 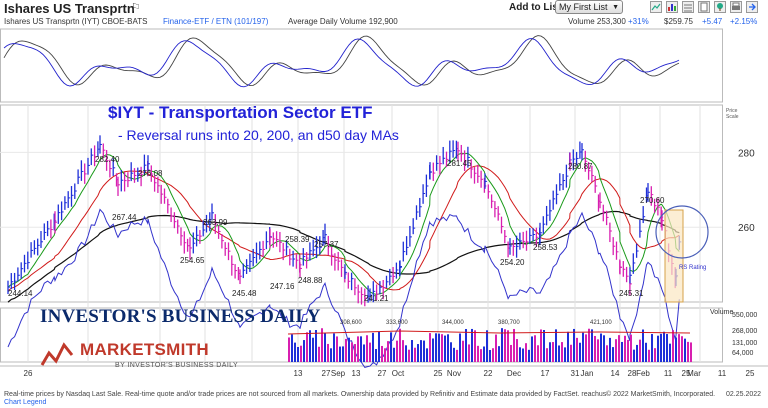 What do you see at coordinates (746, 153) in the screenshot?
I see `y-tick-label: 280` at bounding box center [746, 153].